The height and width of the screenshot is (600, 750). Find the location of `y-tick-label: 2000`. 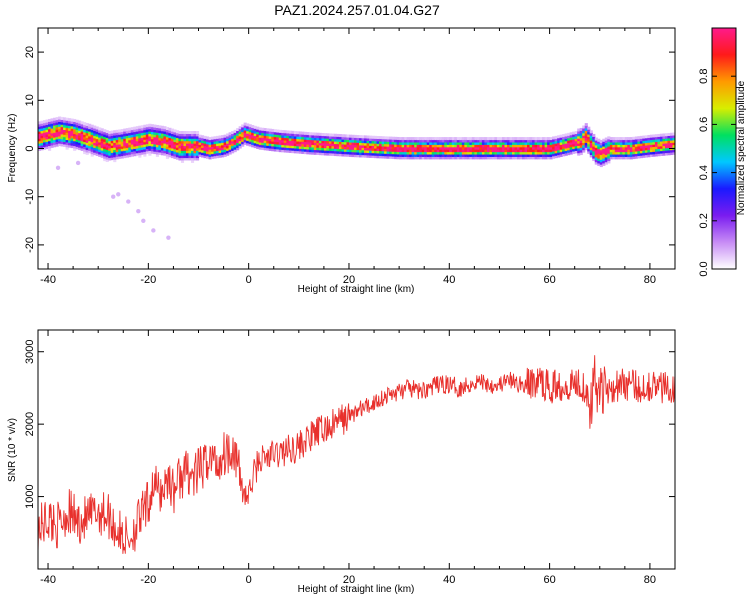

y-tick-label: 2000 is located at coordinates (30, 424).